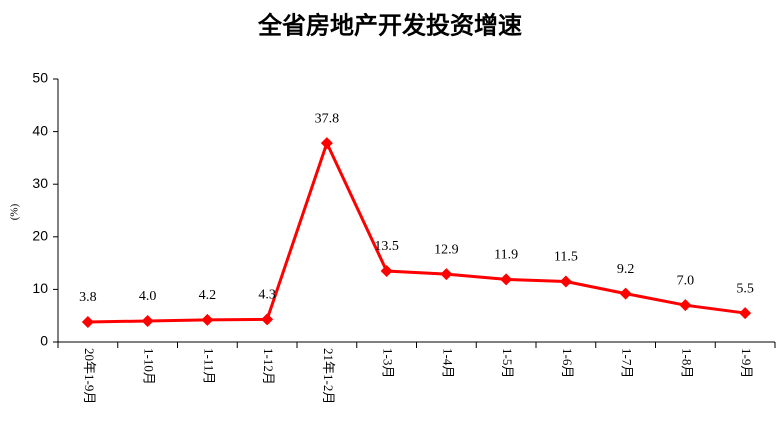  What do you see at coordinates (627, 363) in the screenshot?
I see `x-tick-label: 1-7月` at bounding box center [627, 363].